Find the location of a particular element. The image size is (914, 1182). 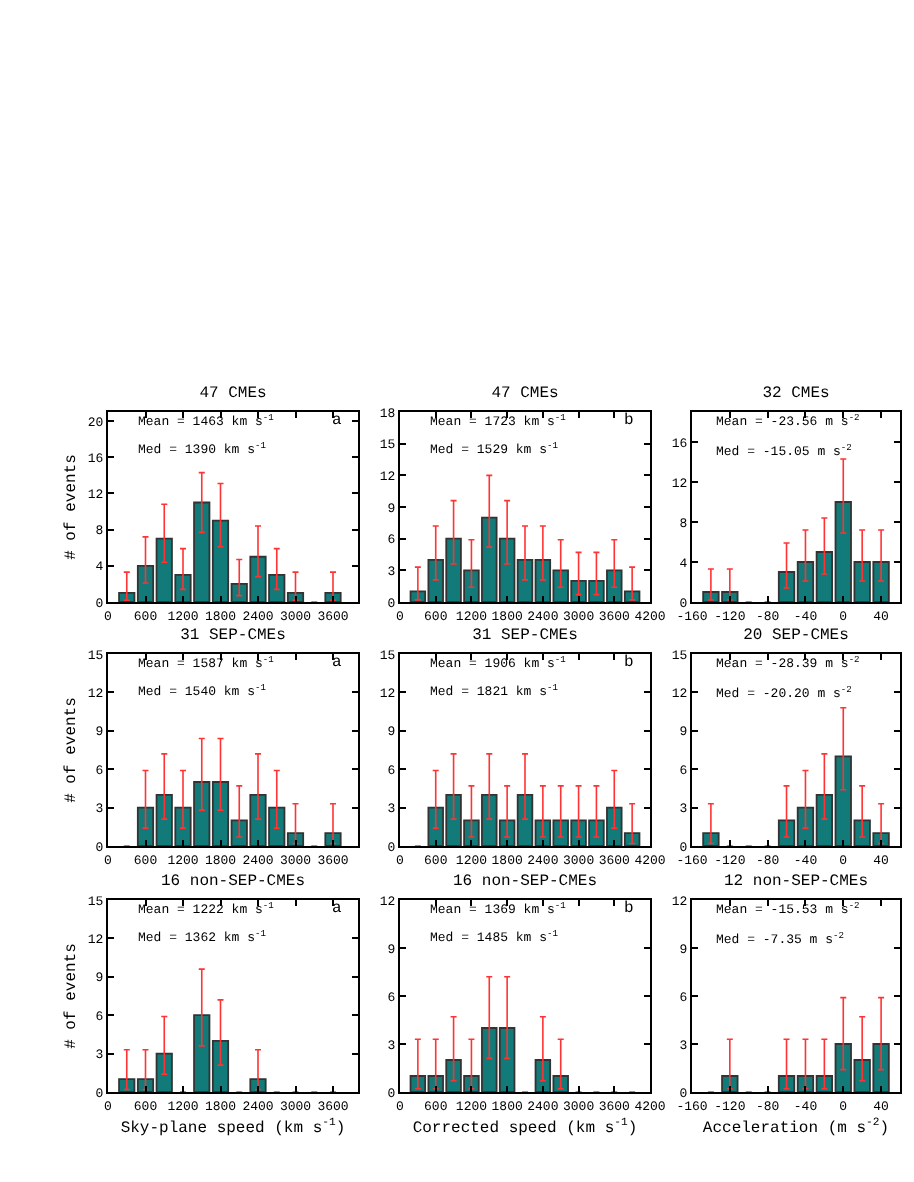

x-axis-title: Corrected speed (km s$^{-1}$) is located at coordinates (525, 1126).